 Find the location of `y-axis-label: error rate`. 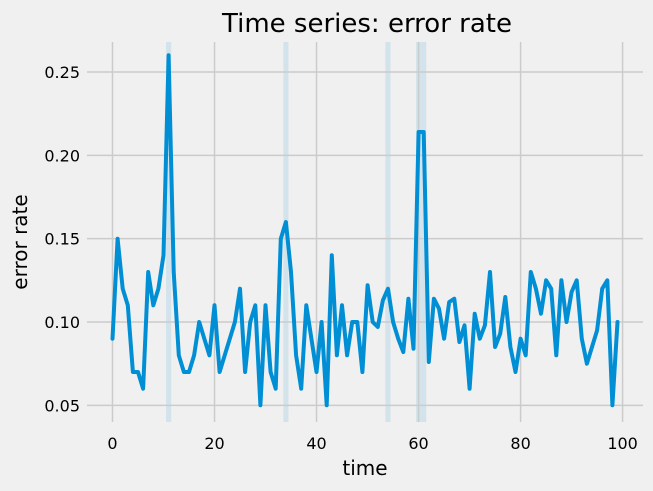

y-axis-label: error rate is located at coordinates (20, 241).